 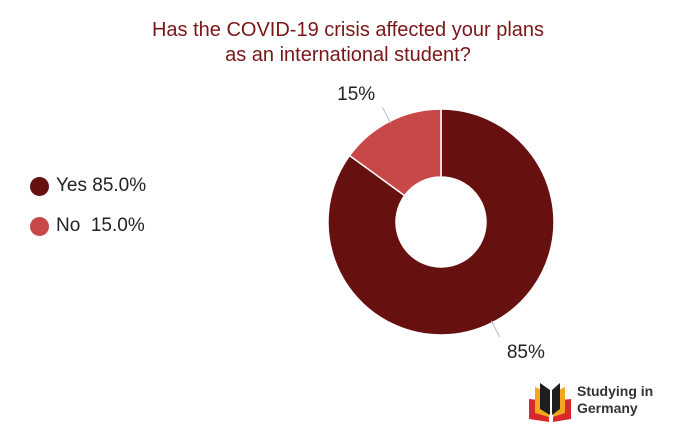 What do you see at coordinates (607, 408) in the screenshot?
I see `logo-line-2: Germany` at bounding box center [607, 408].